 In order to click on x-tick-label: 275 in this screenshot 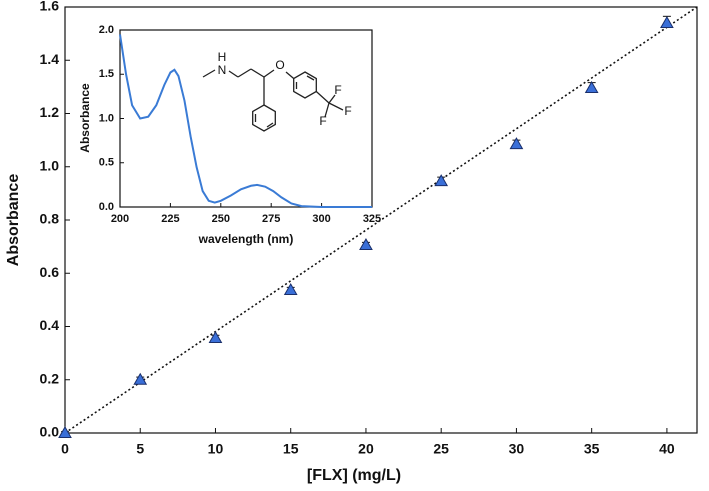, I will do `click(271, 219)`.